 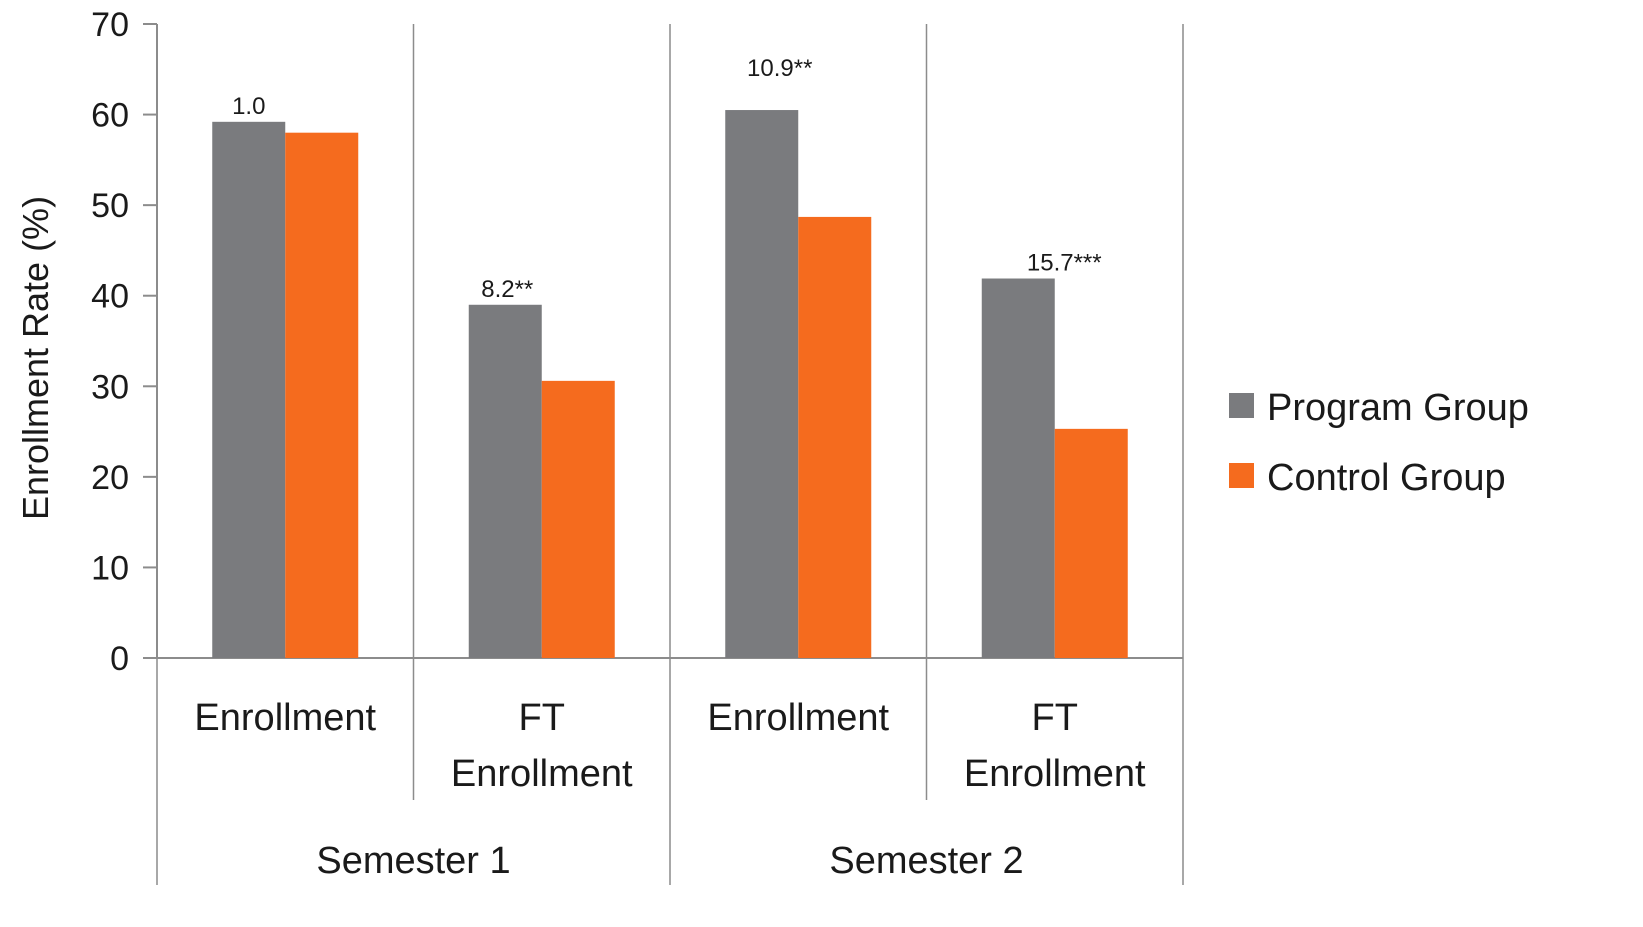 I want to click on data-label: 8.2**, so click(x=507, y=289).